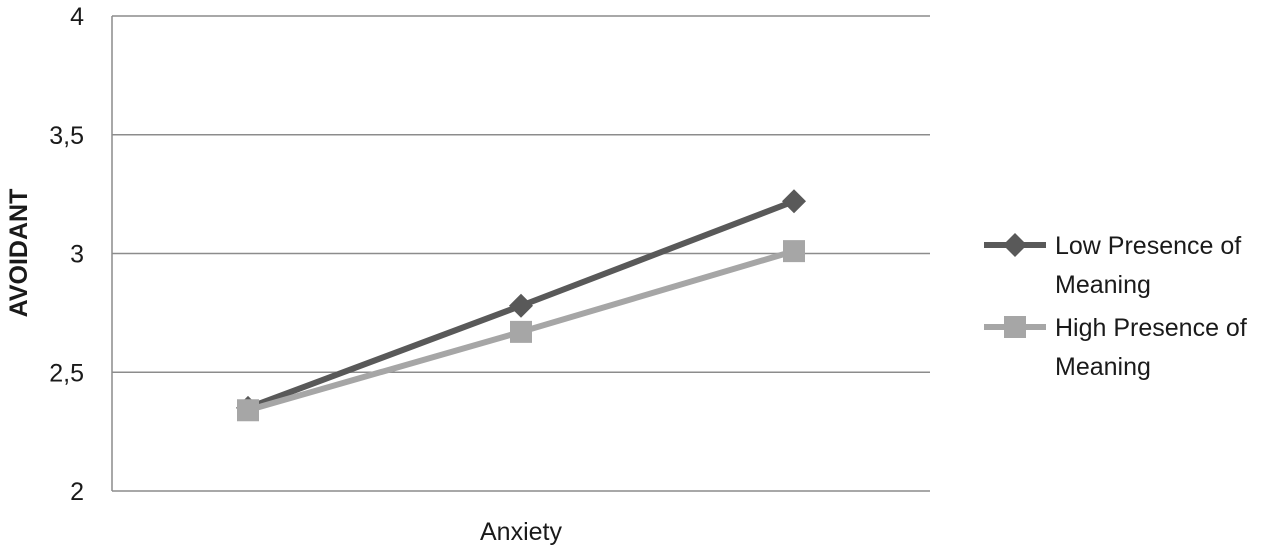  Describe the element at coordinates (77, 17) in the screenshot. I see `y-tick-label: 4` at that location.